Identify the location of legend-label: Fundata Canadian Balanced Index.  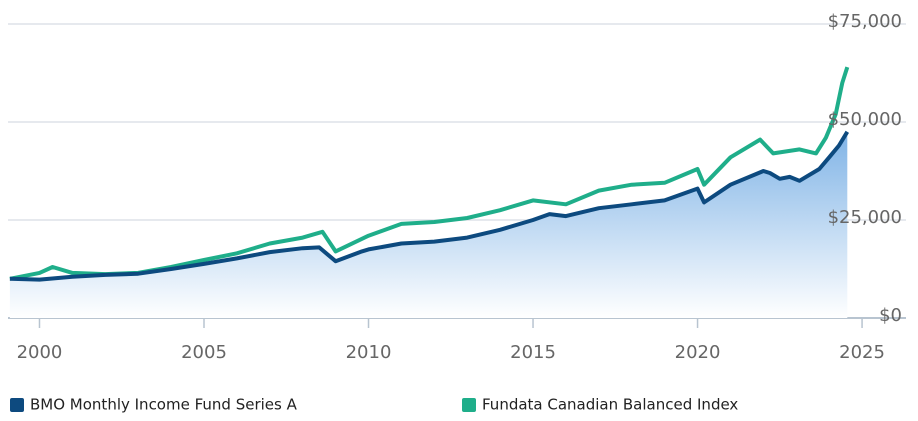
(610, 405).